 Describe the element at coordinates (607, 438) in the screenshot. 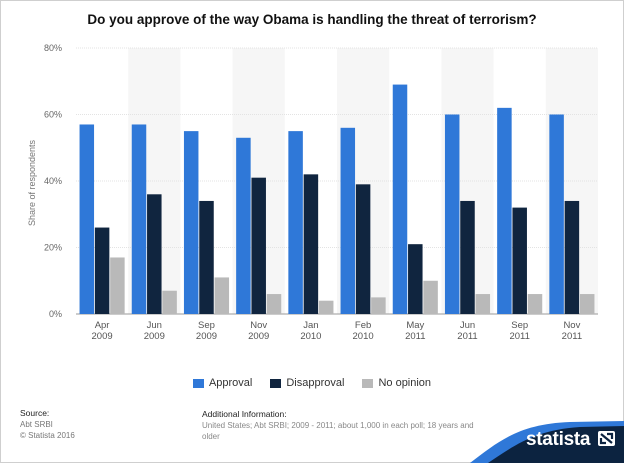

I see `statista-logo-icon` at that location.